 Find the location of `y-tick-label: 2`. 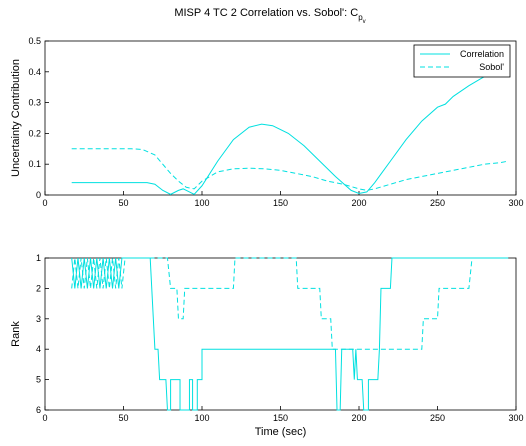

y-tick-label: 2 is located at coordinates (38, 288).